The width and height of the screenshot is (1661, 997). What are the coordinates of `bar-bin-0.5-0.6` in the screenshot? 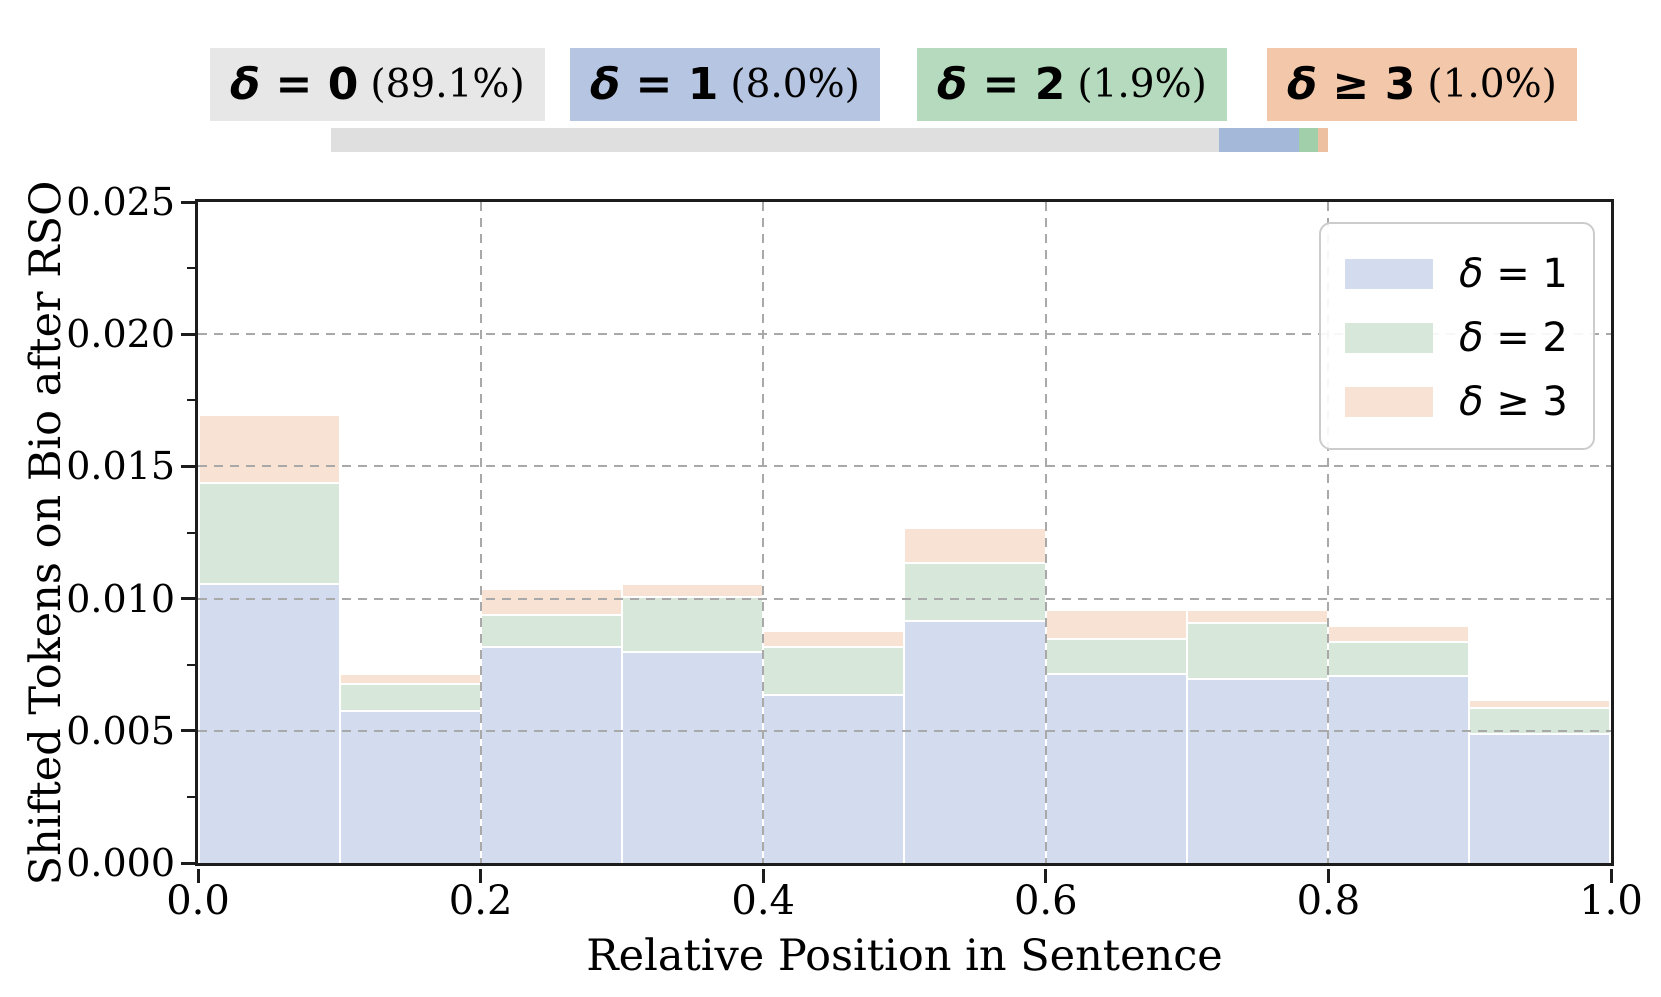 It's located at (974, 532).